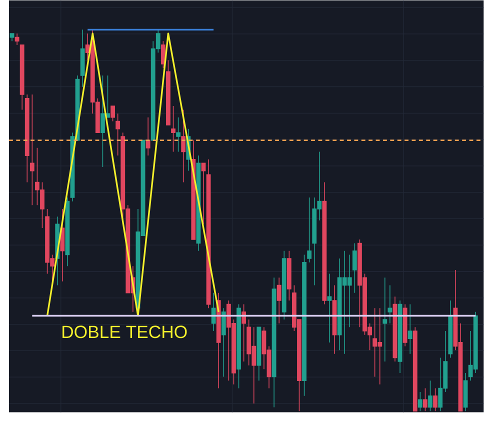 The image size is (484, 421). What do you see at coordinates (124, 332) in the screenshot?
I see `annotation: DOBLE TECHO` at bounding box center [124, 332].